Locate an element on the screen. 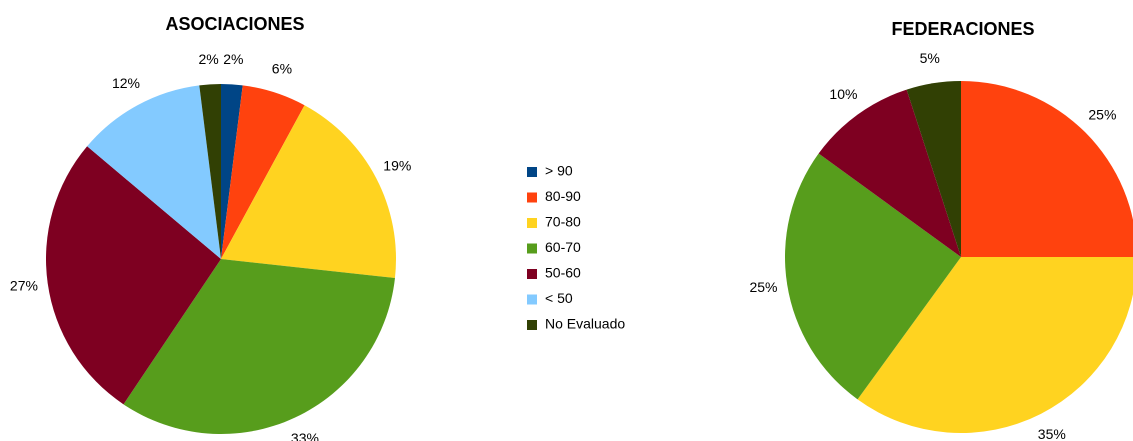  data-label: 10% is located at coordinates (843, 94).